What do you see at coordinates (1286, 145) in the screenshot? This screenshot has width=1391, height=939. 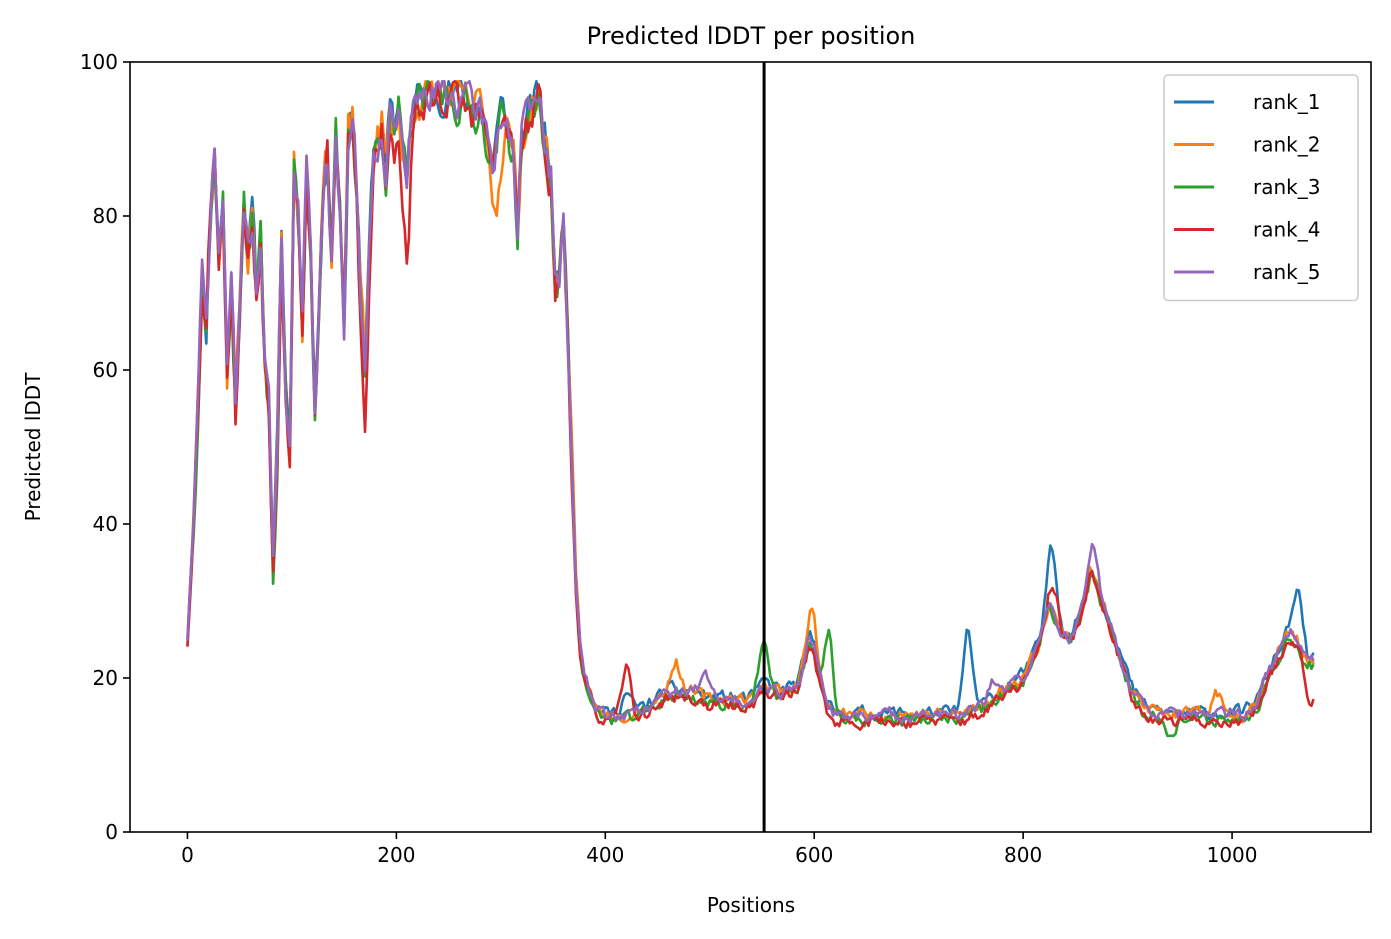 I see `legend-label: rank_2` at bounding box center [1286, 145].